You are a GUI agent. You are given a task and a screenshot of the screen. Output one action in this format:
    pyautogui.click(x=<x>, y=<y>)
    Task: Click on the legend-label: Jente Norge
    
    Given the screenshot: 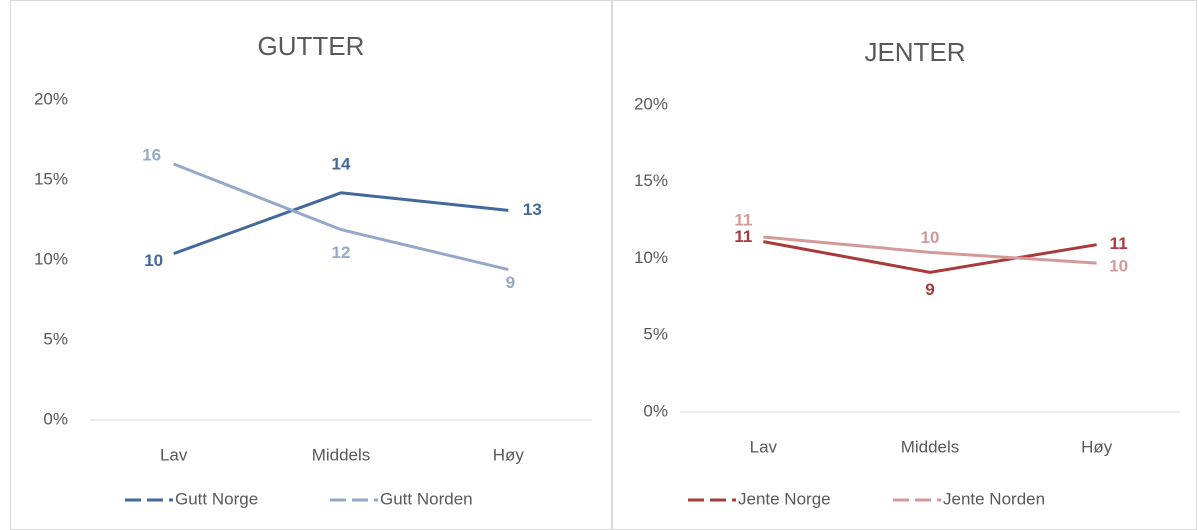 What is the action you would take?
    pyautogui.click(x=784, y=498)
    